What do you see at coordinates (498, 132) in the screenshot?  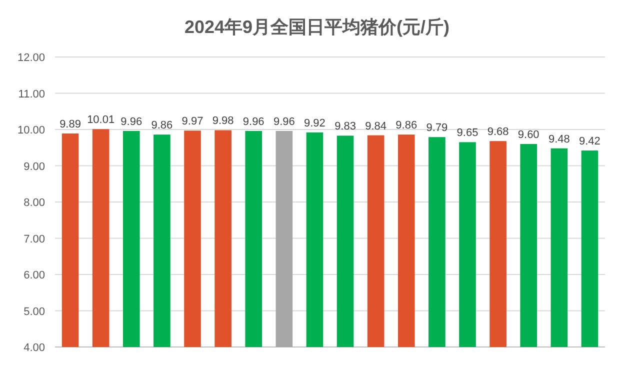 I see `data-label: 9.68` at bounding box center [498, 132].